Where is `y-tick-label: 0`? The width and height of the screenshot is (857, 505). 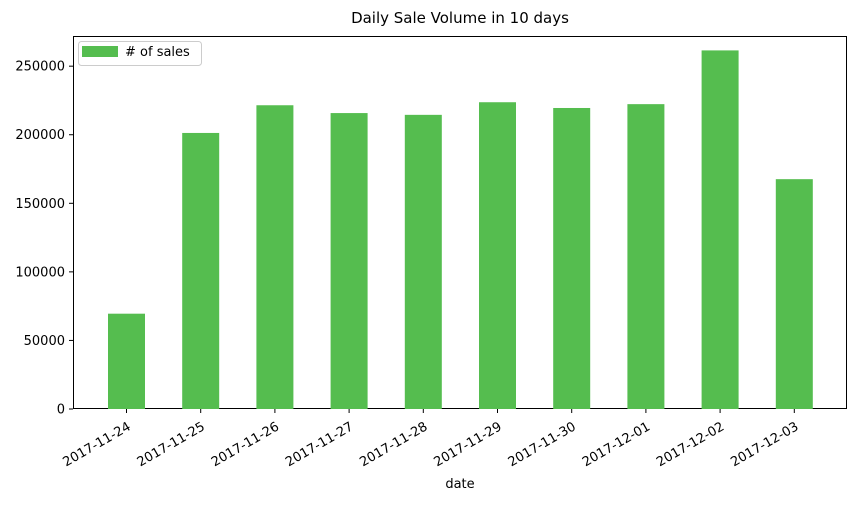
y-tick-label: 0 is located at coordinates (61, 410).